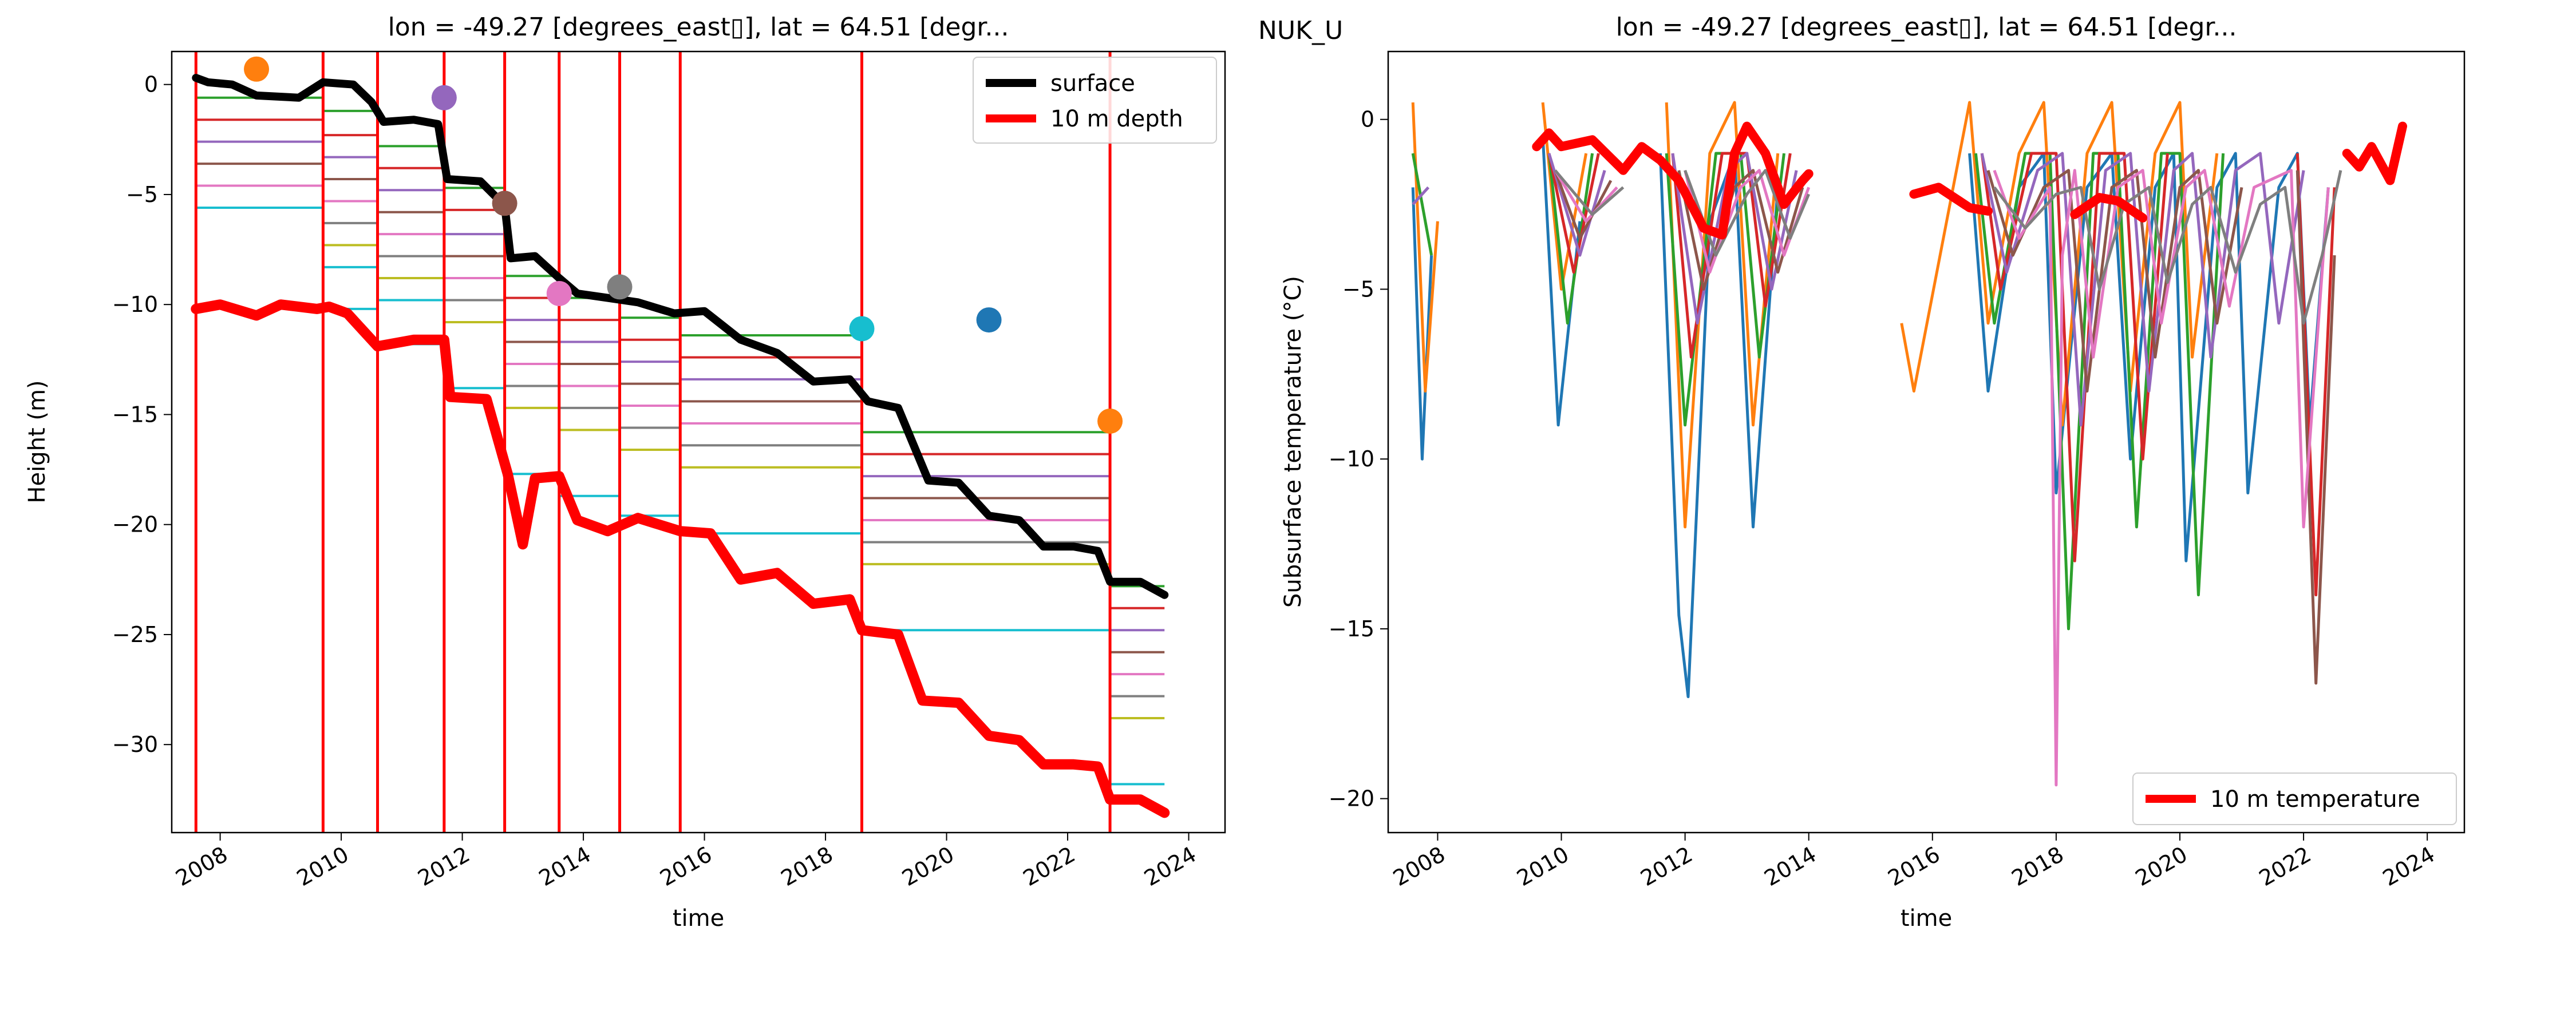  I want to click on left-xtick-label: 2012, so click(443, 866).